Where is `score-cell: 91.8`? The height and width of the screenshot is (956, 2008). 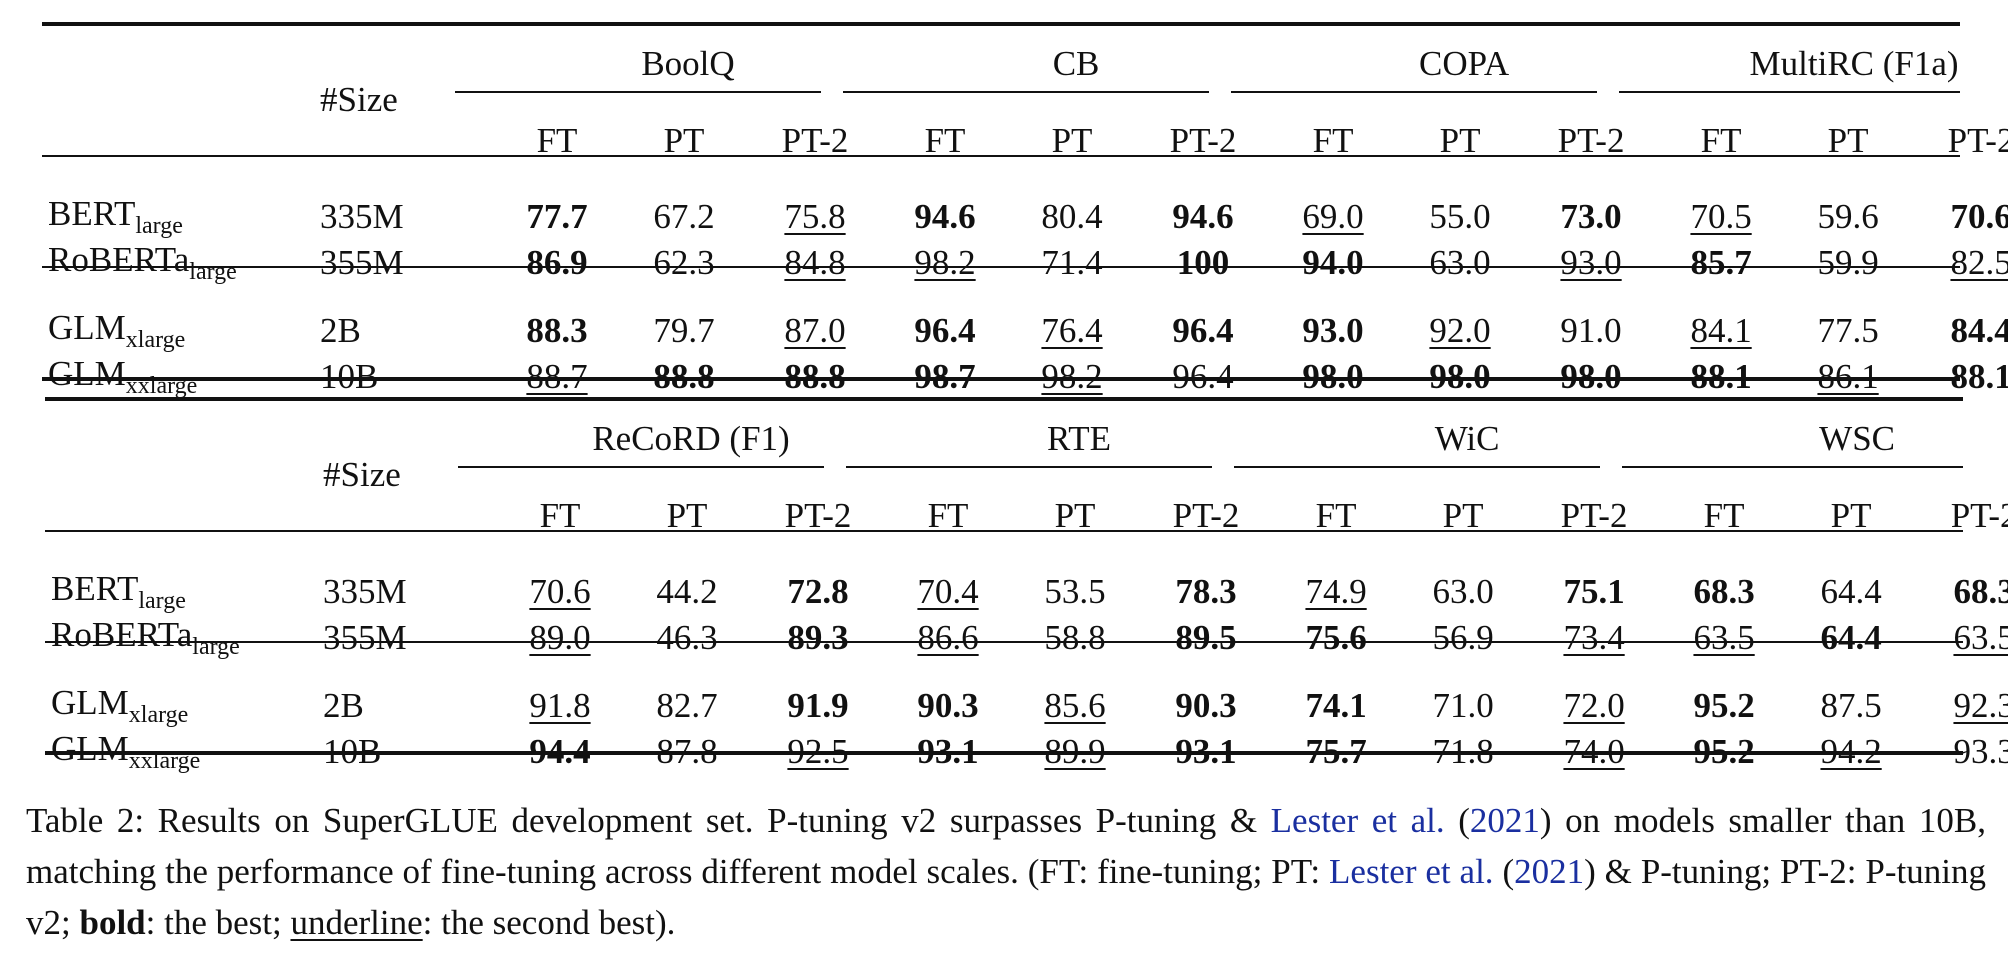
score-cell: 91.8 is located at coordinates (560, 699).